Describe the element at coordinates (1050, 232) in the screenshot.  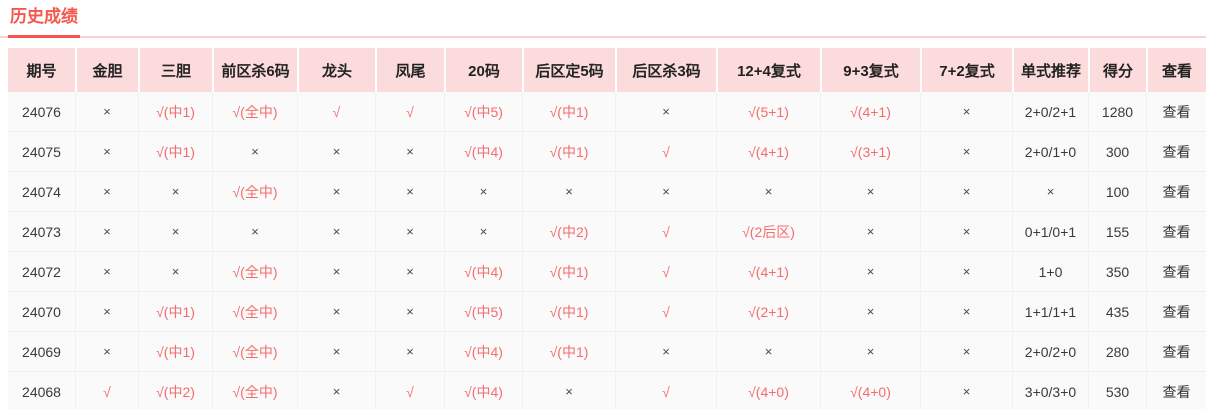
I see `result-cell: 0+1/0+1` at that location.